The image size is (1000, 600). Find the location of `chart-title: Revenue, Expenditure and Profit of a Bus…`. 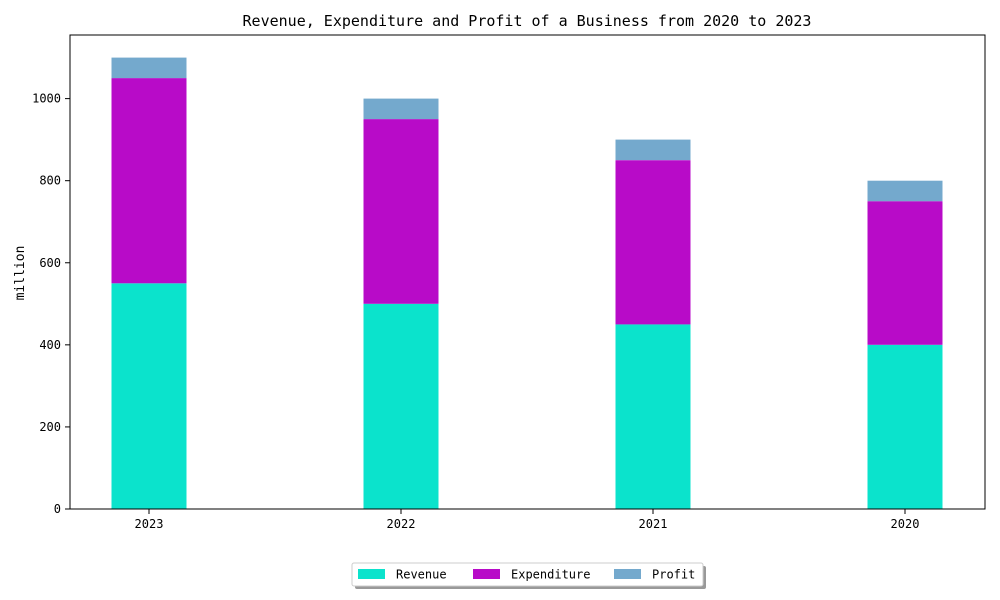

chart-title: Revenue, Expenditure and Profit of a Bus… is located at coordinates (527, 21).